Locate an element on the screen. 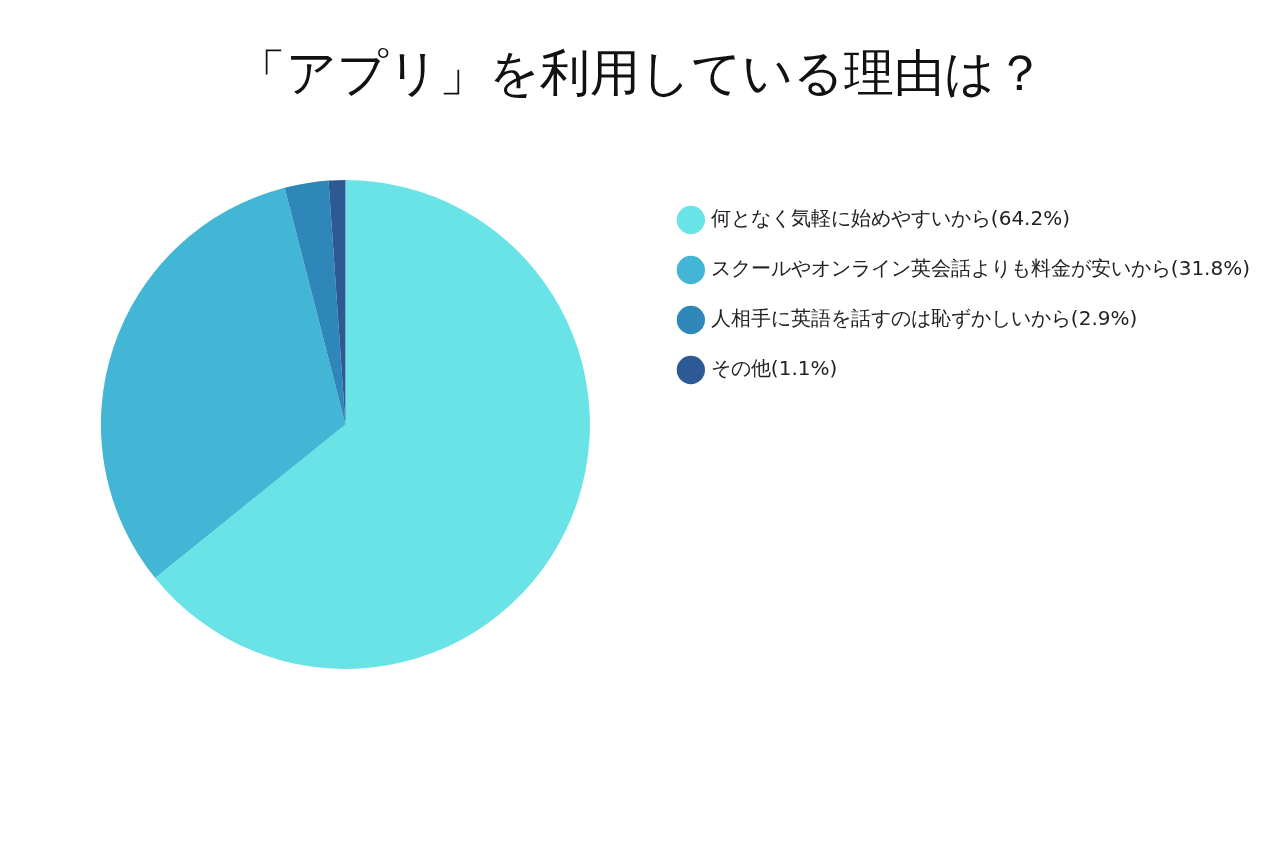  chart-title: 「アプリ」を利用している理由は？ is located at coordinates (640, 73).